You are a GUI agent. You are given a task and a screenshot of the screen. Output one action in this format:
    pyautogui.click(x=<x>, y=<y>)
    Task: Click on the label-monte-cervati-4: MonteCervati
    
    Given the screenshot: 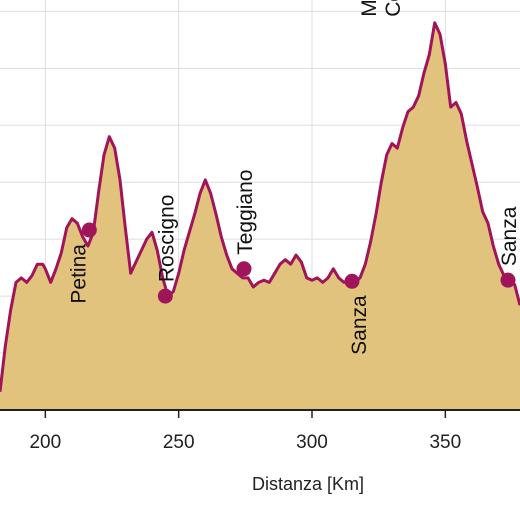 What is the action you would take?
    pyautogui.click(x=381, y=8)
    